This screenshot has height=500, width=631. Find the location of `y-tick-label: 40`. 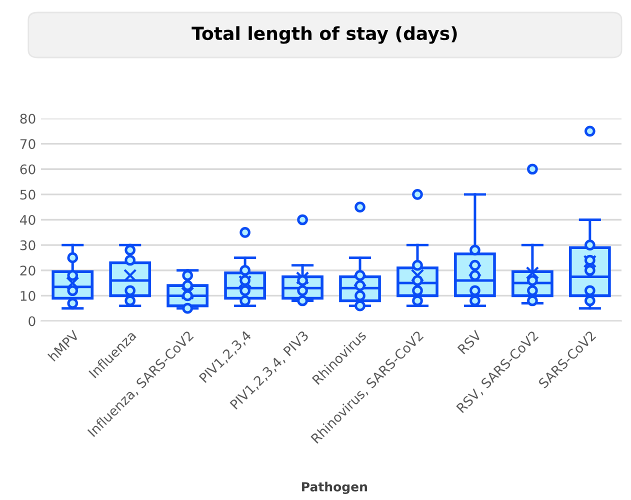

y-tick-label: 40 is located at coordinates (28, 219).